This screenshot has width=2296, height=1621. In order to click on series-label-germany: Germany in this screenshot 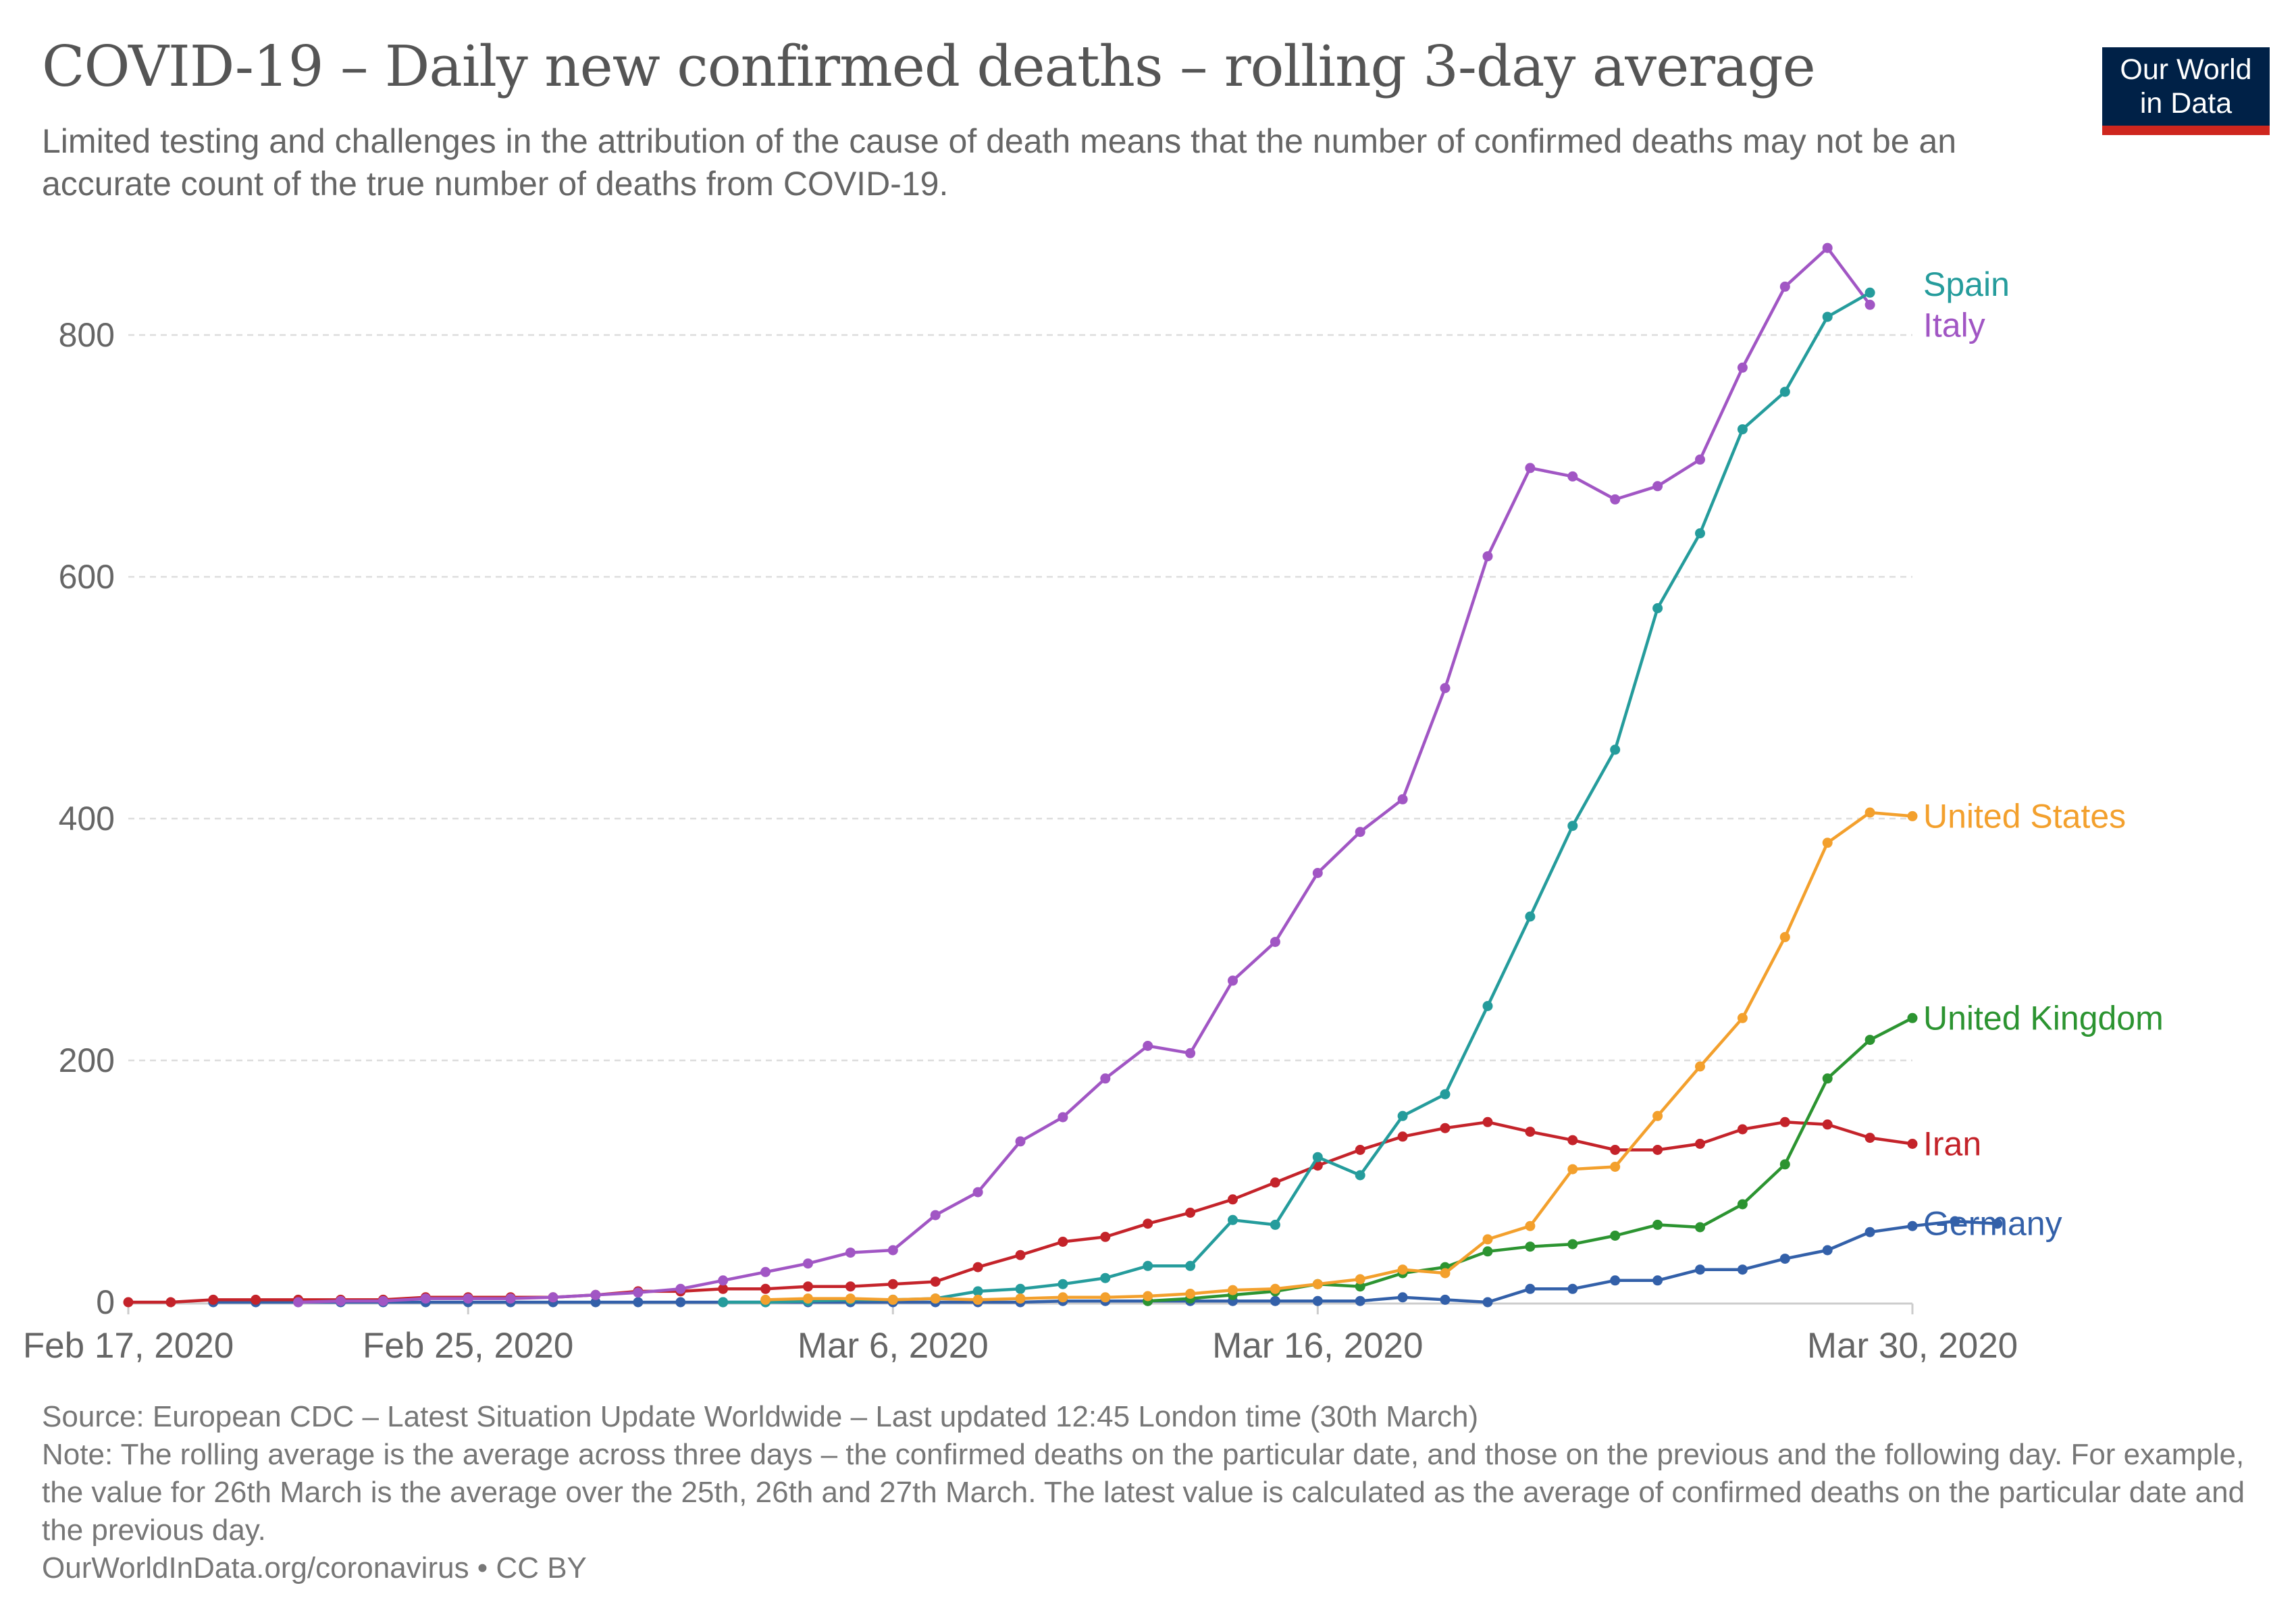, I will do `click(1992, 1224)`.